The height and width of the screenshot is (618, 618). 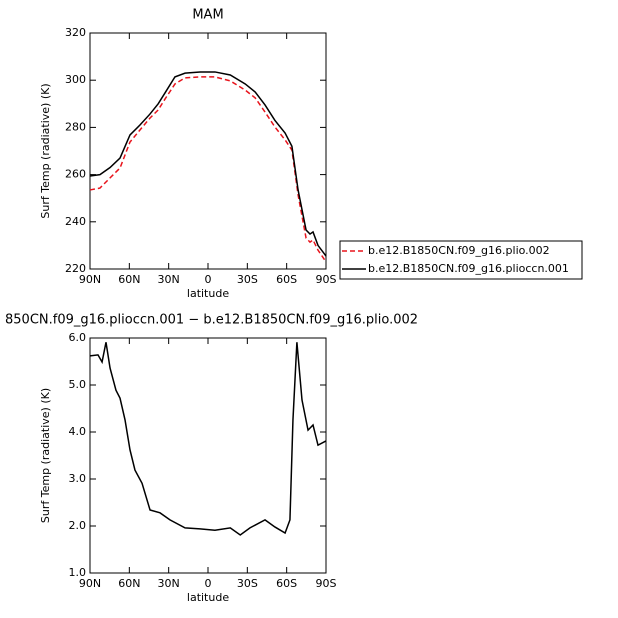 What do you see at coordinates (75, 221) in the screenshot?
I see `y-tick-label: 240` at bounding box center [75, 221].